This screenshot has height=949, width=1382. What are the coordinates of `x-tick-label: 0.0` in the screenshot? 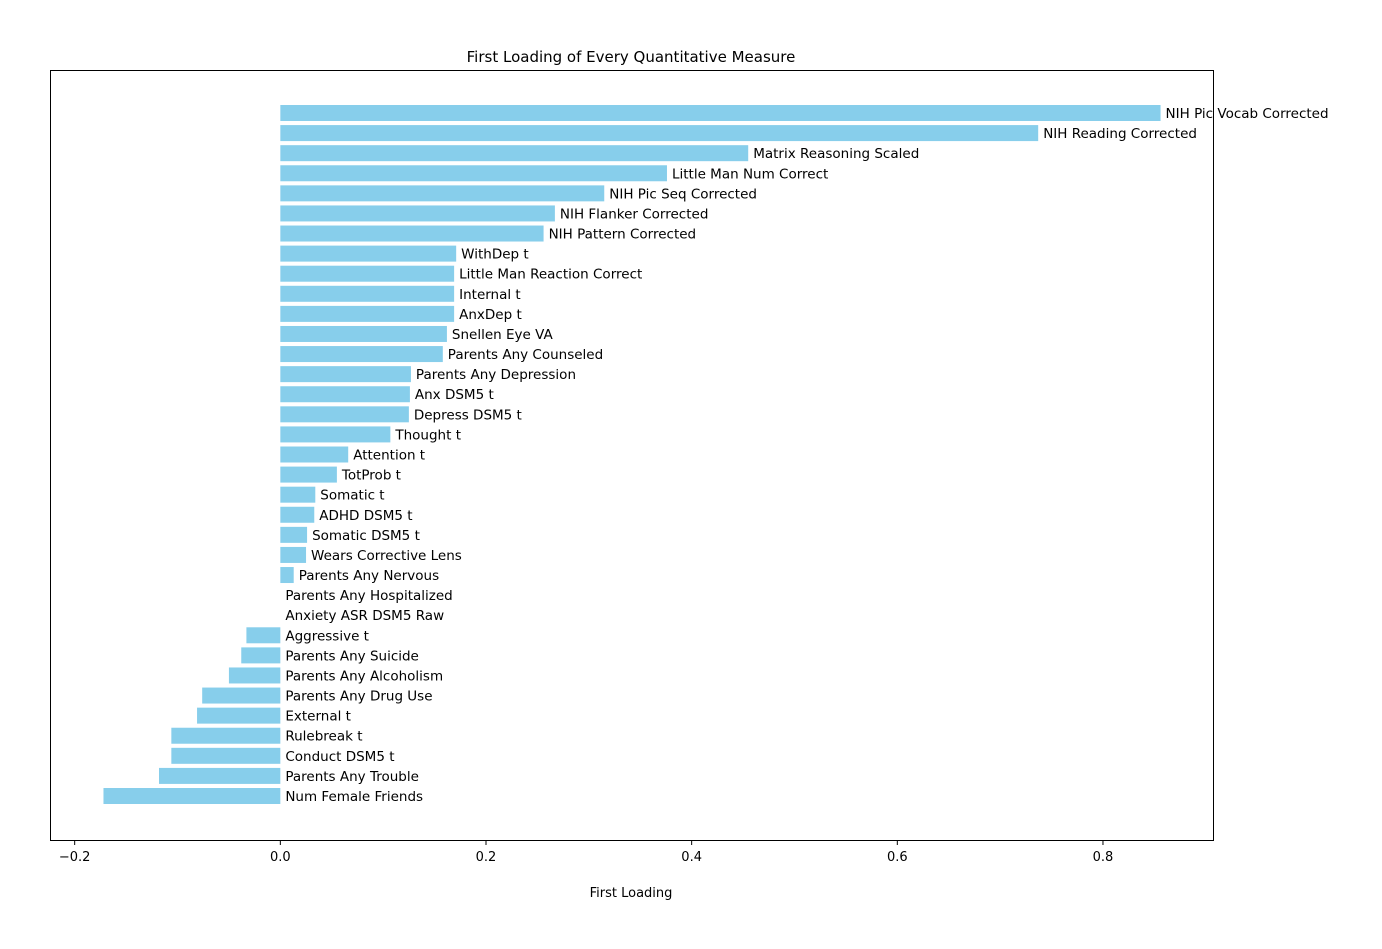 It's located at (280, 857).